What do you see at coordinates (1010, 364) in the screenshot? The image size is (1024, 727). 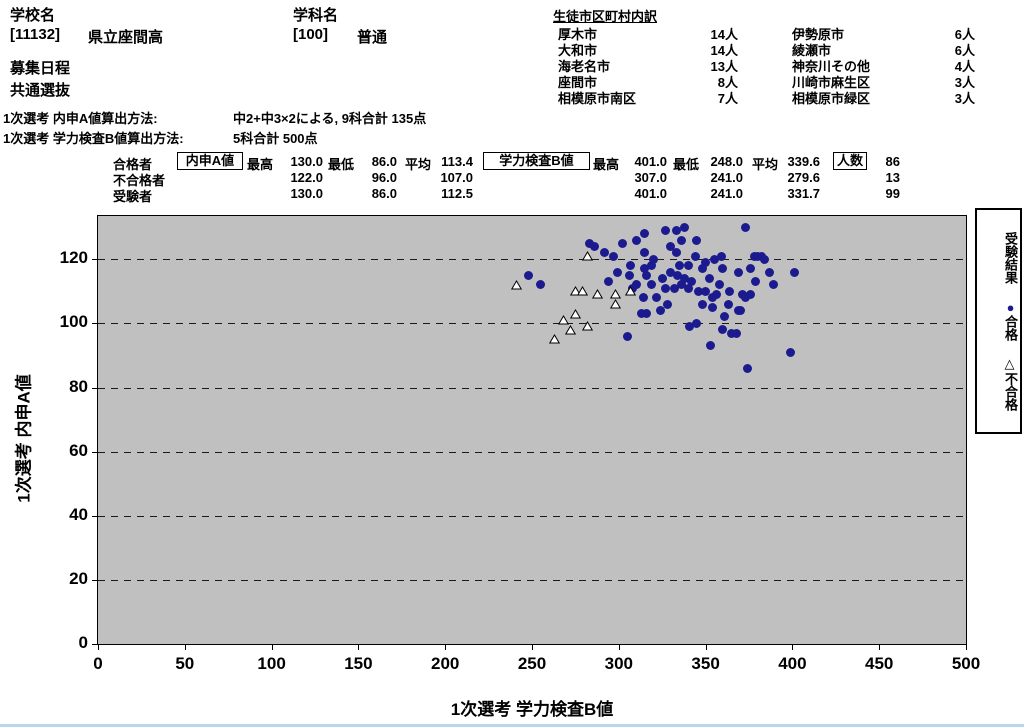 I see `fail-marker-icon: △` at bounding box center [1010, 364].